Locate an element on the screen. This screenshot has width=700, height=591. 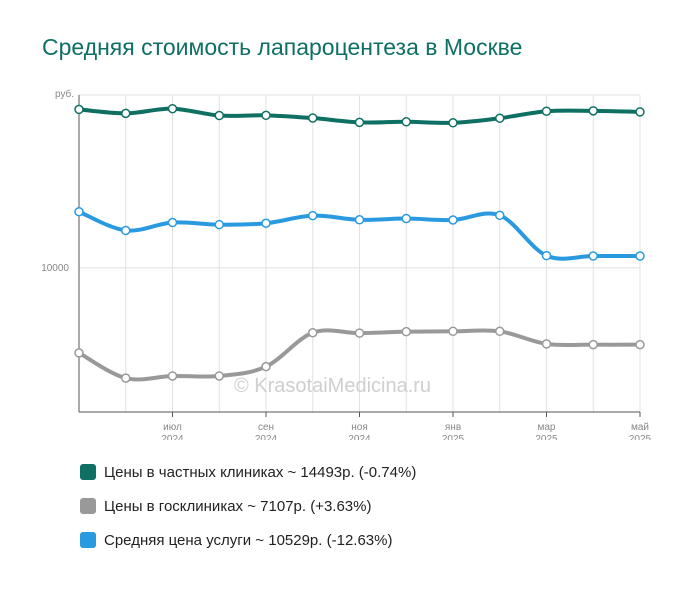
chart-title: Средняя стоимость лапароцентеза в Москве is located at coordinates (282, 47).